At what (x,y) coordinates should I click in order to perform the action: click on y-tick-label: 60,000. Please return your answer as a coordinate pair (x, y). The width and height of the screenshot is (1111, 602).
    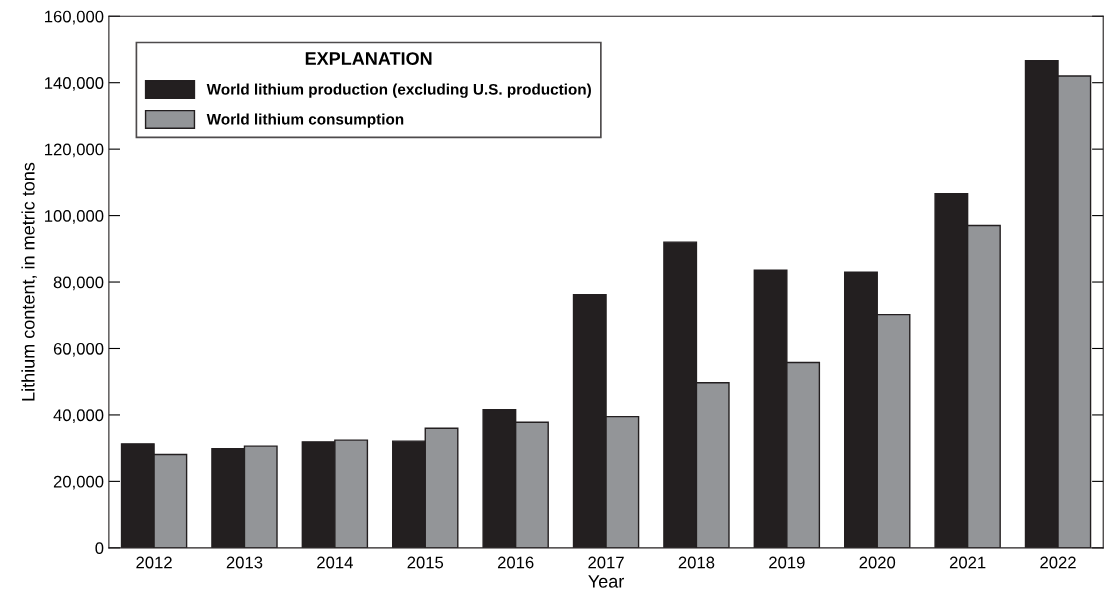
    Looking at the image, I should click on (78, 349).